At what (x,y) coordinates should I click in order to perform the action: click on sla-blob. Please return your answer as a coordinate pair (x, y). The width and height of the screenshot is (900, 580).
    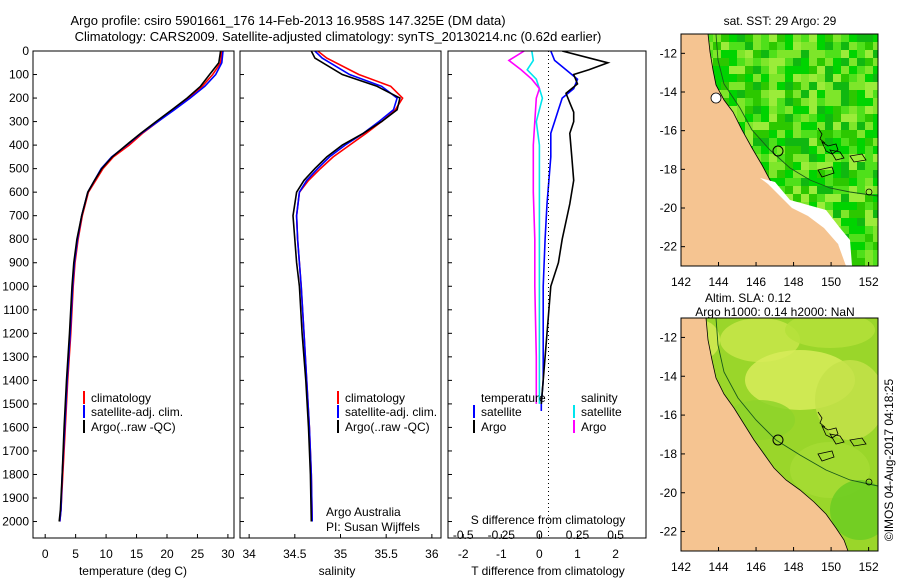
    Looking at the image, I should click on (760, 340).